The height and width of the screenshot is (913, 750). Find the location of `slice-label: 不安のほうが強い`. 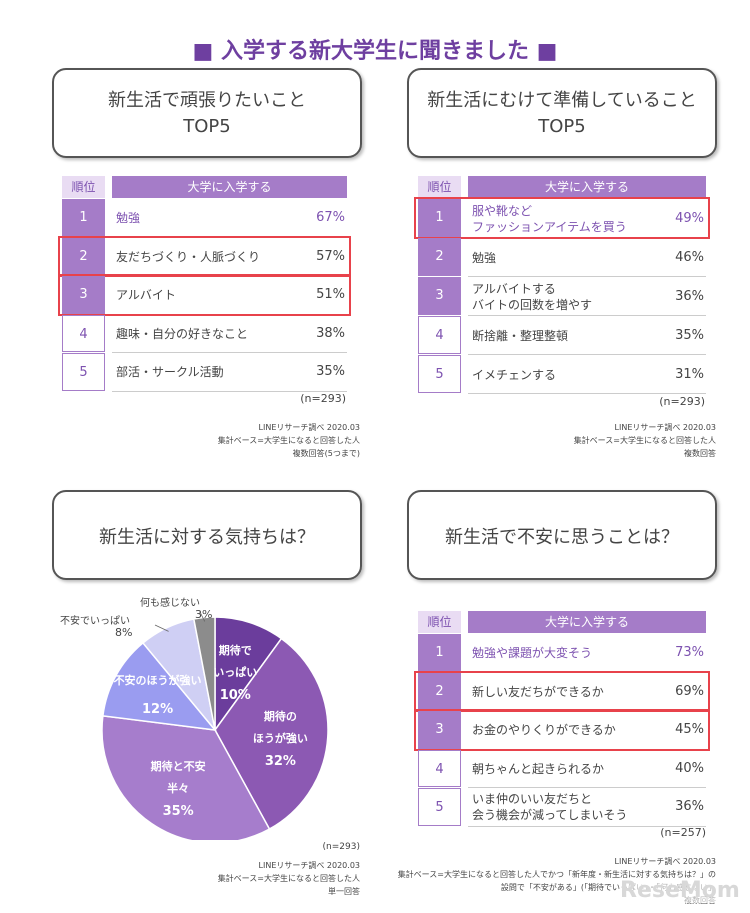

slice-label: 不安のほうが強い is located at coordinates (157, 681).